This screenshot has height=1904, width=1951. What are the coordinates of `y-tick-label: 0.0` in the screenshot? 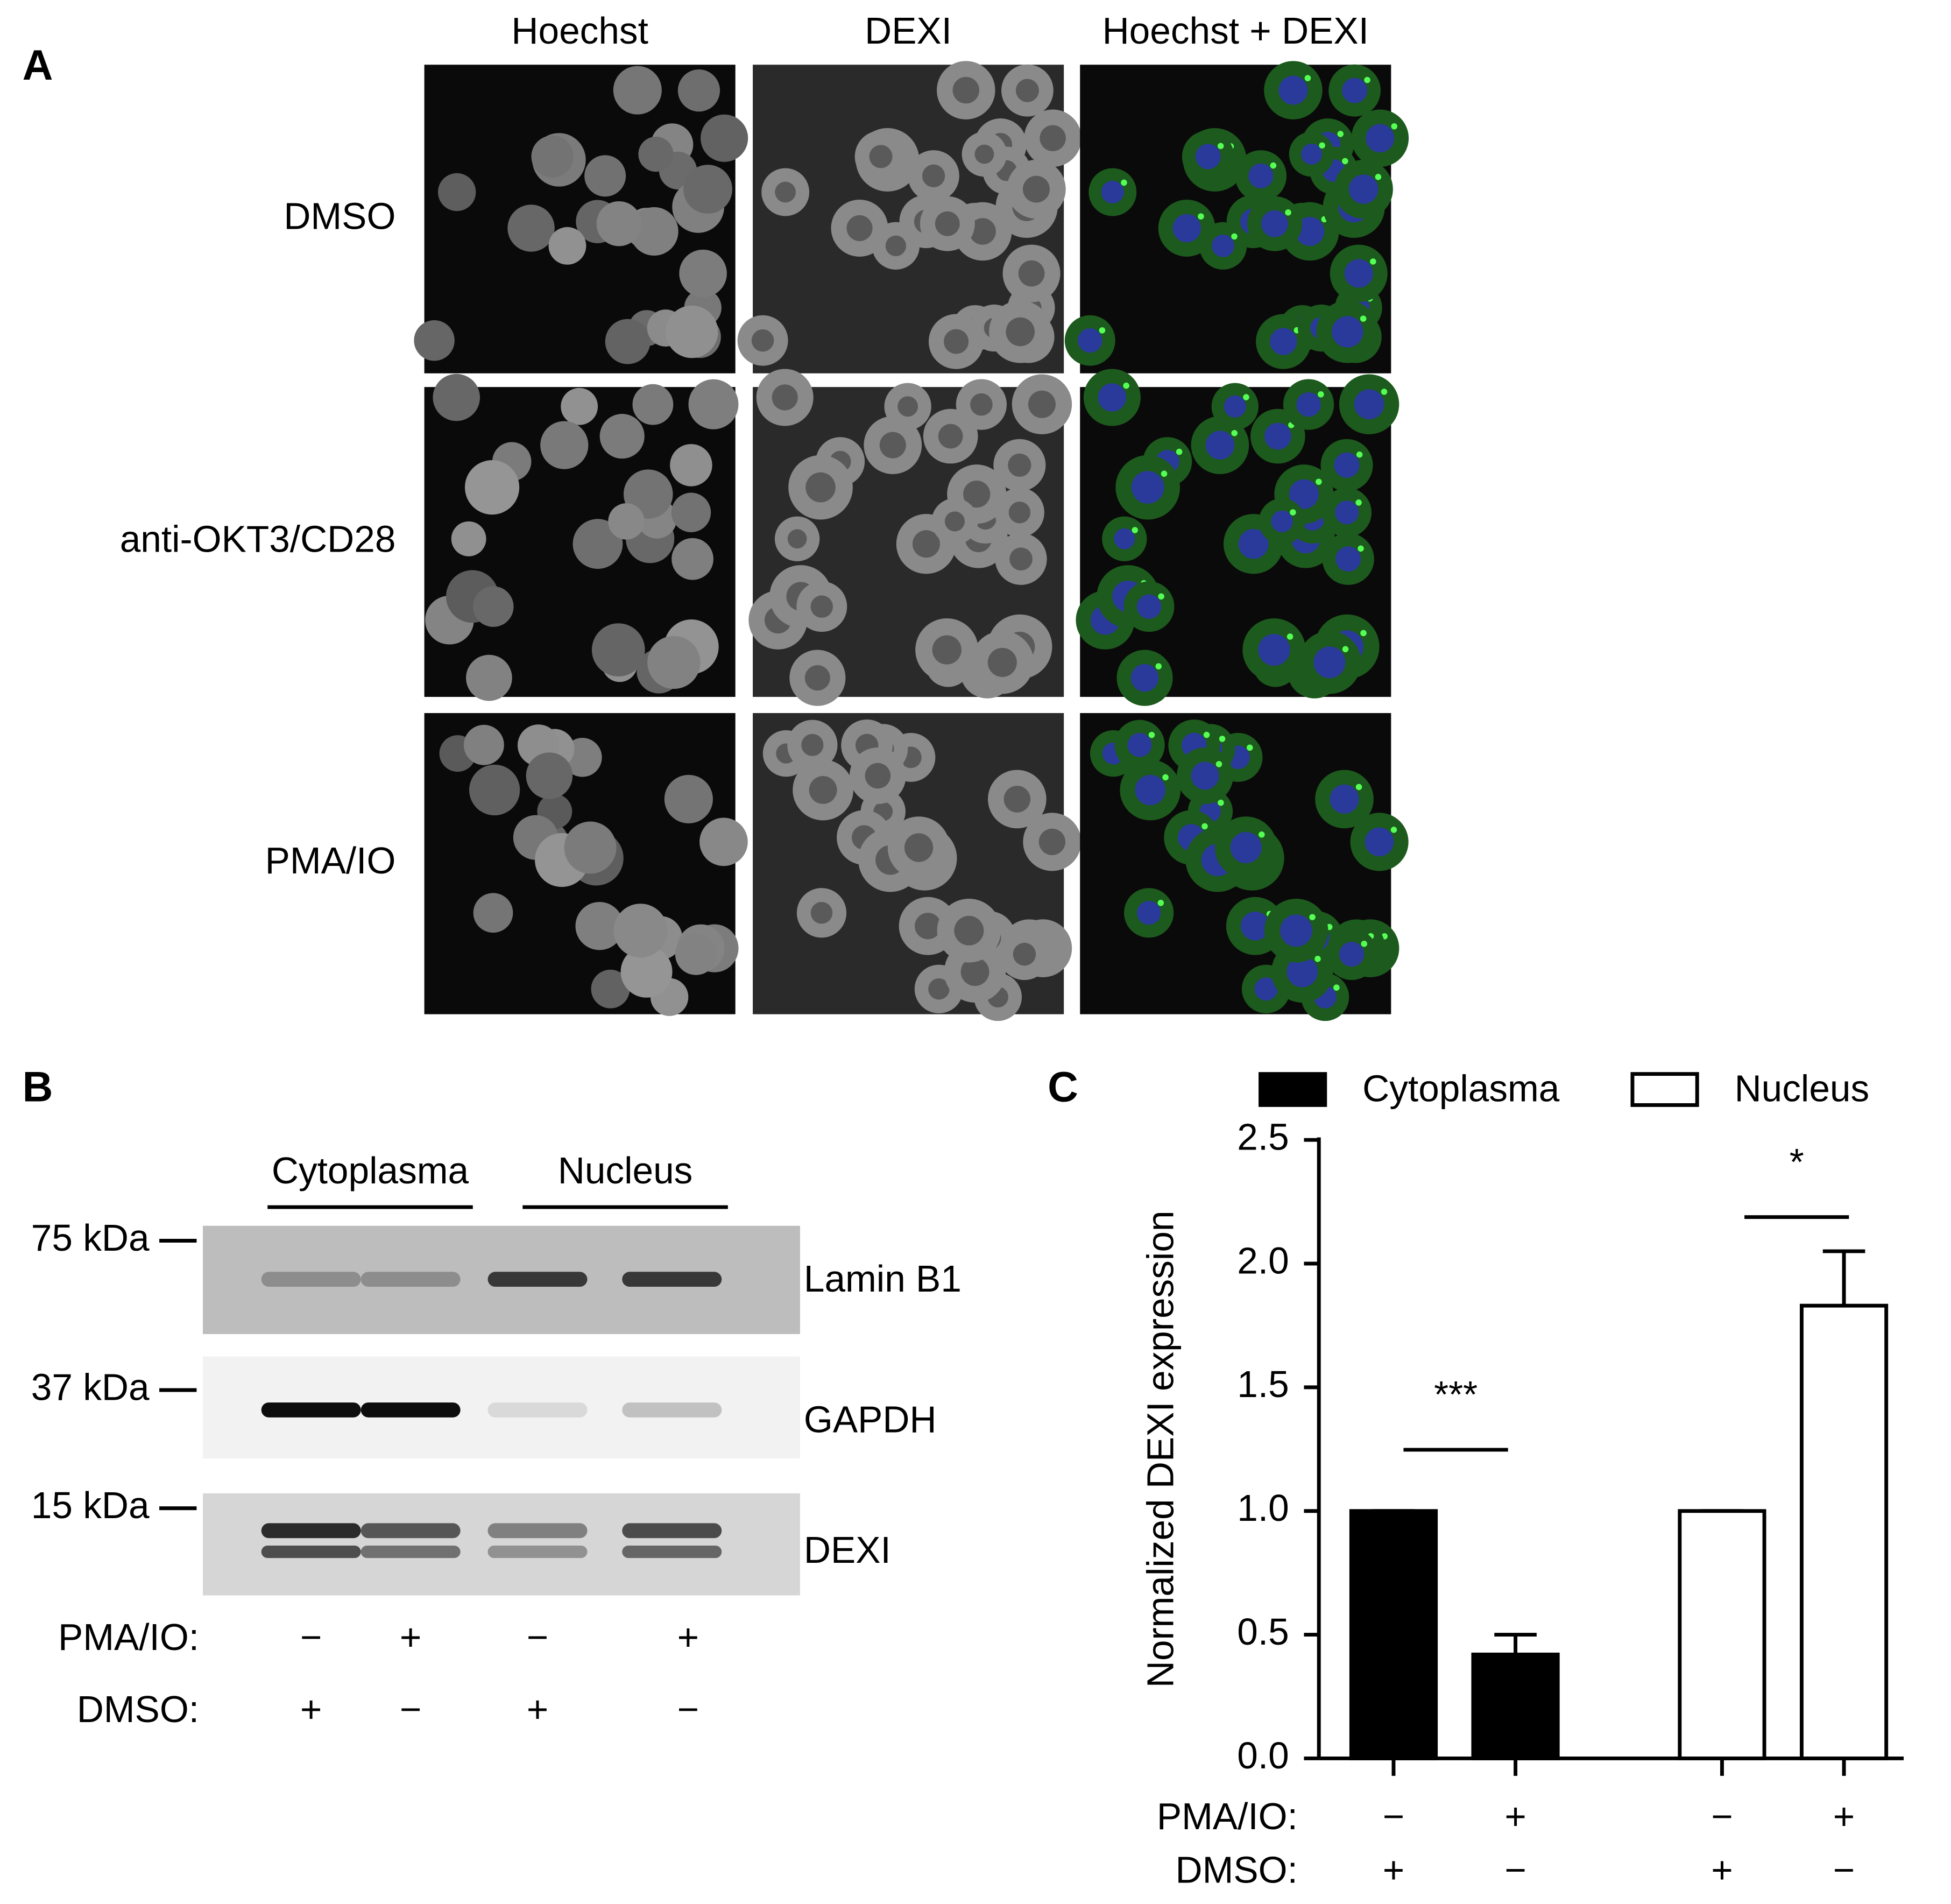 It's located at (1263, 1755).